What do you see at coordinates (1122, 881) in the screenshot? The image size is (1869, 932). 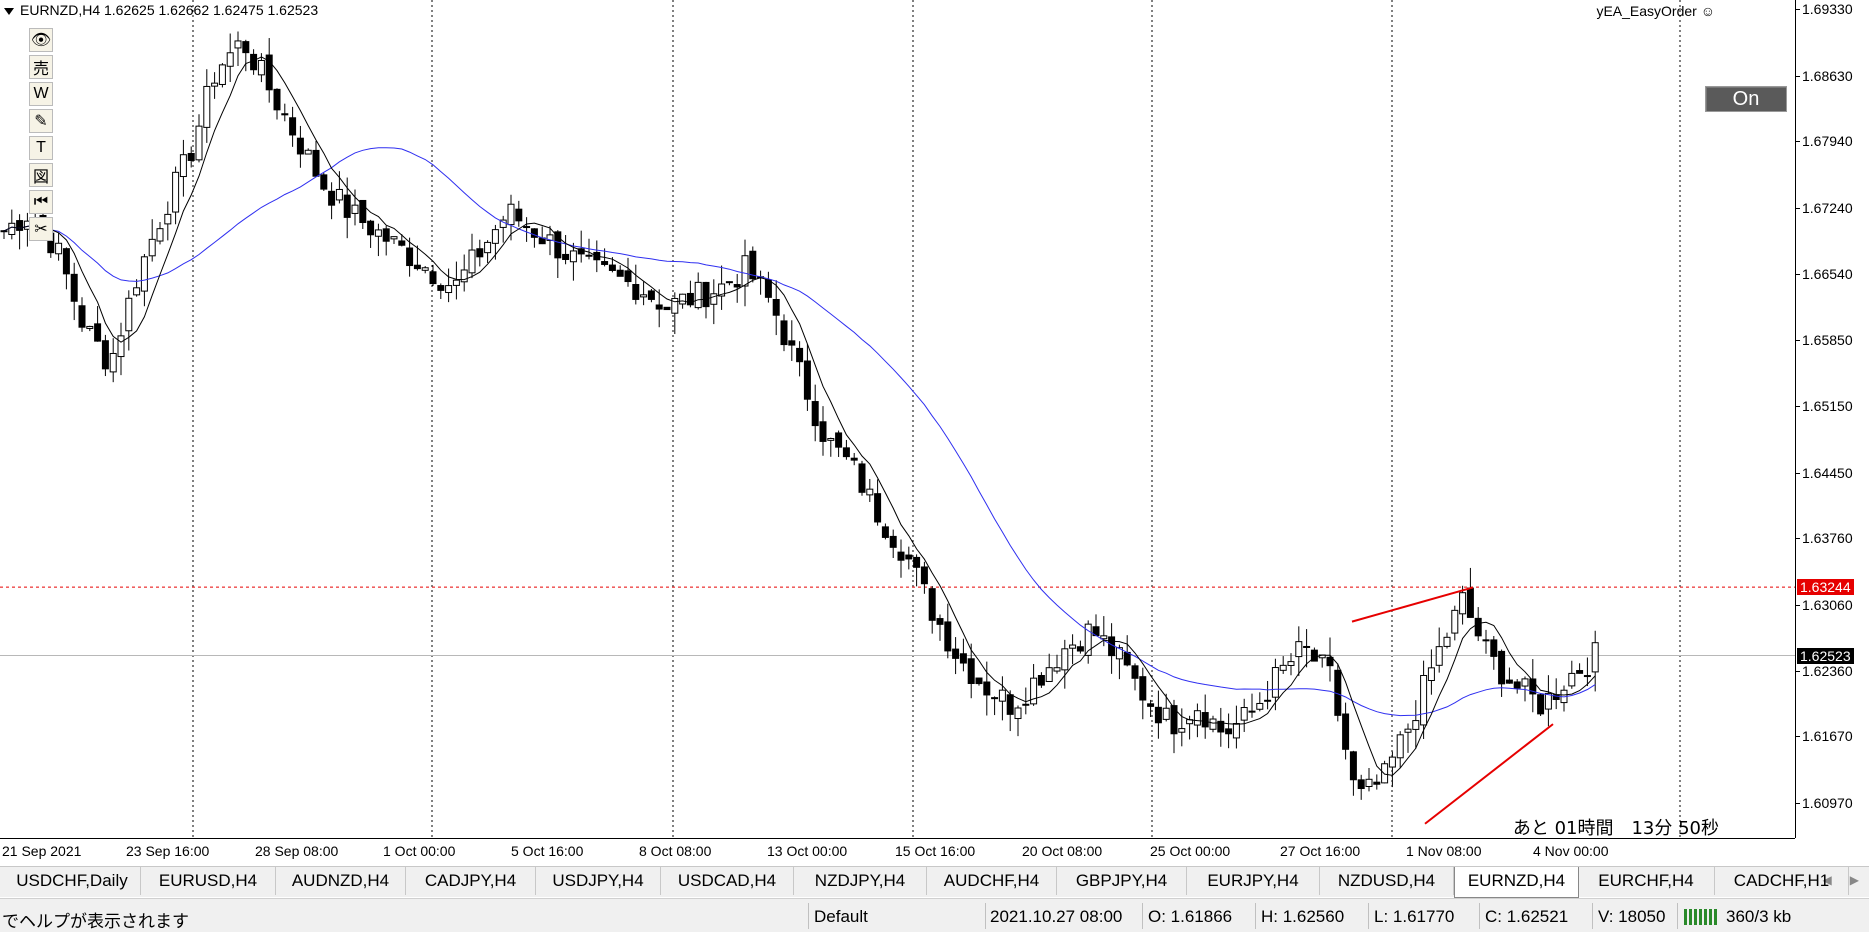 I see `tab-gbpjpy-h4: GBPJPY,H4` at bounding box center [1122, 881].